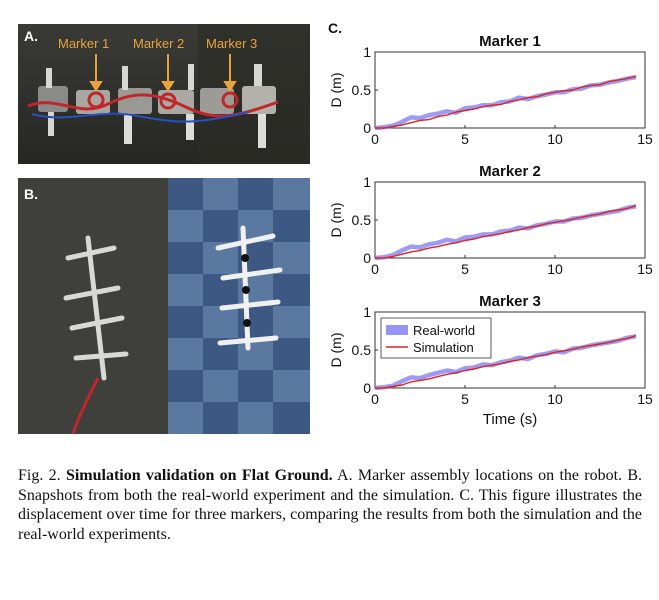  What do you see at coordinates (510, 171) in the screenshot?
I see `chart-title: Marker 2` at bounding box center [510, 171].